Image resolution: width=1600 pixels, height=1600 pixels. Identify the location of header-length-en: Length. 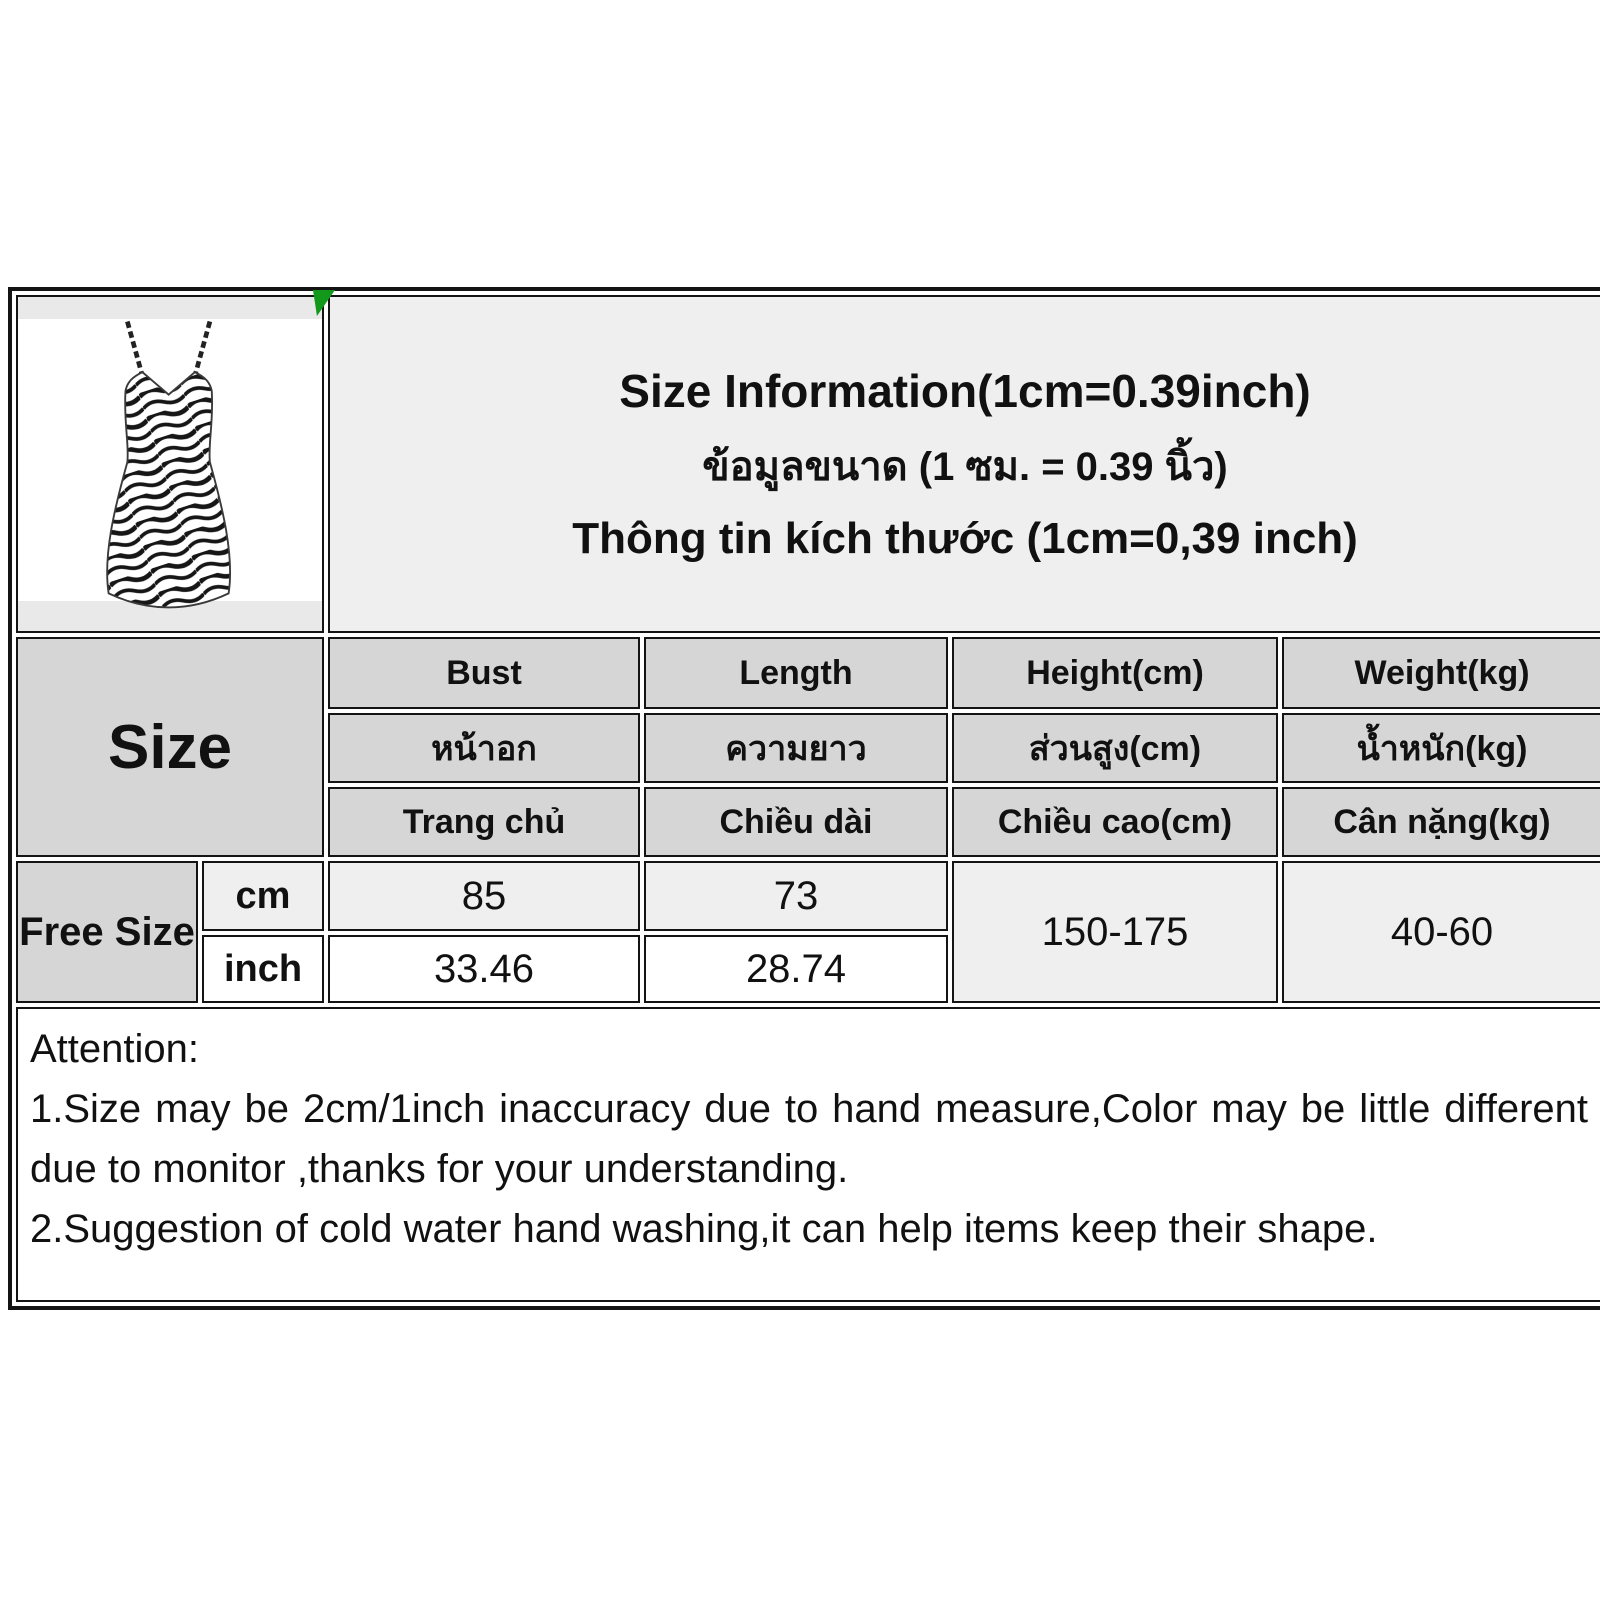
(796, 673).